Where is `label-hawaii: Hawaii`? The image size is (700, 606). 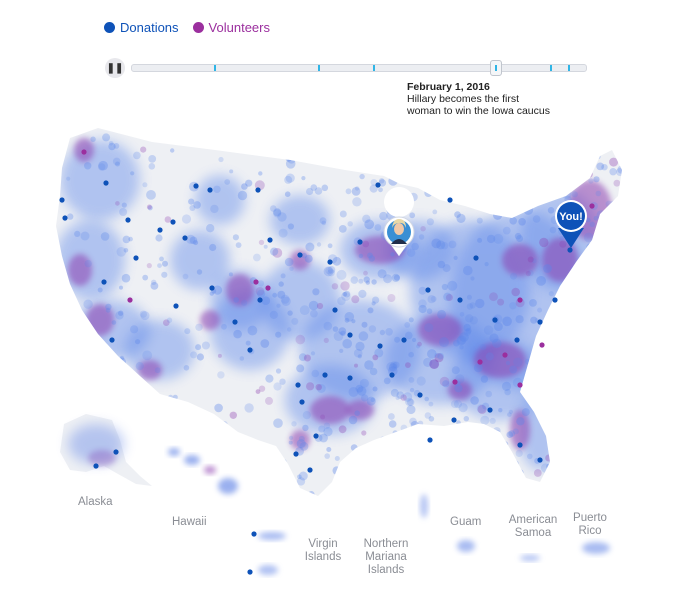 label-hawaii: Hawaii is located at coordinates (189, 522).